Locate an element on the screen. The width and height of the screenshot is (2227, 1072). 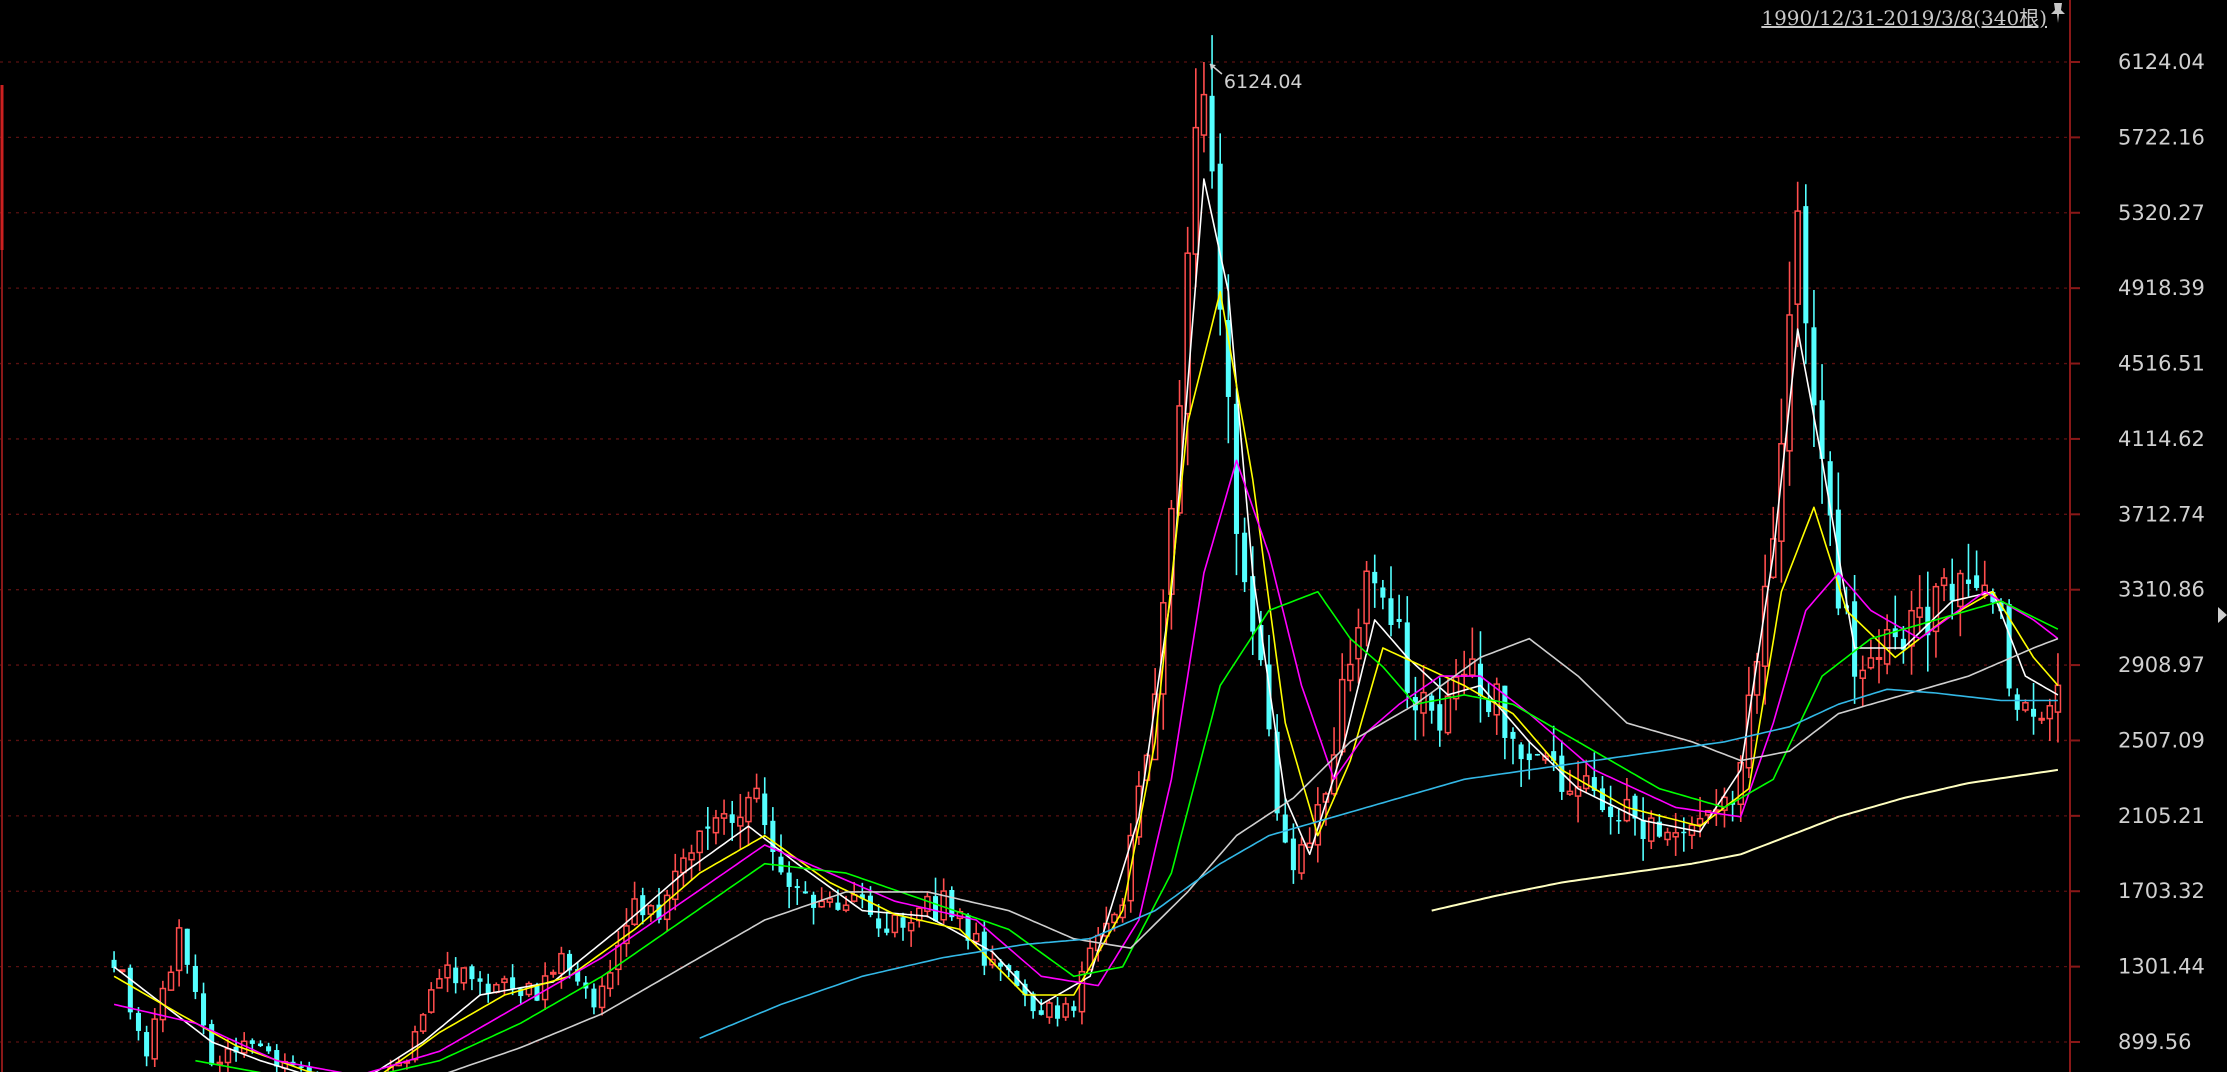
date-range-label: 1990/12/31-2019/3/8(340根) is located at coordinates (1904, 18).